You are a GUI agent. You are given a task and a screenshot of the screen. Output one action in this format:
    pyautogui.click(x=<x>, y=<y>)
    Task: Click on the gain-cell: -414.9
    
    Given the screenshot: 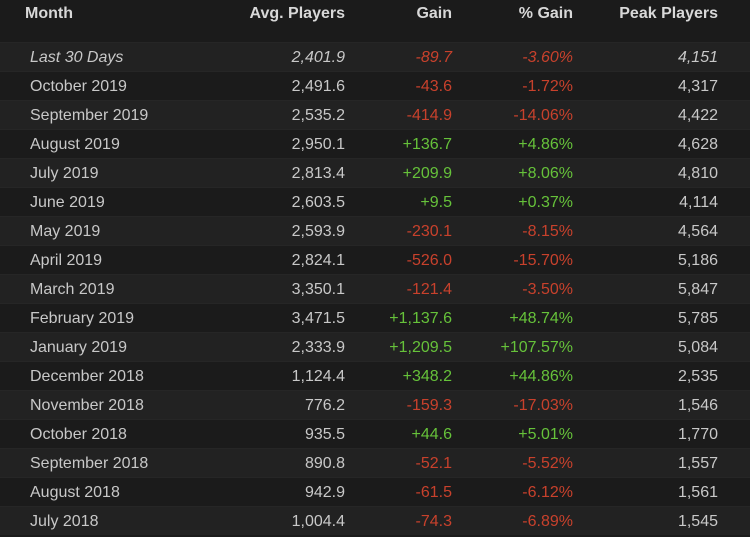 What is the action you would take?
    pyautogui.click(x=429, y=115)
    